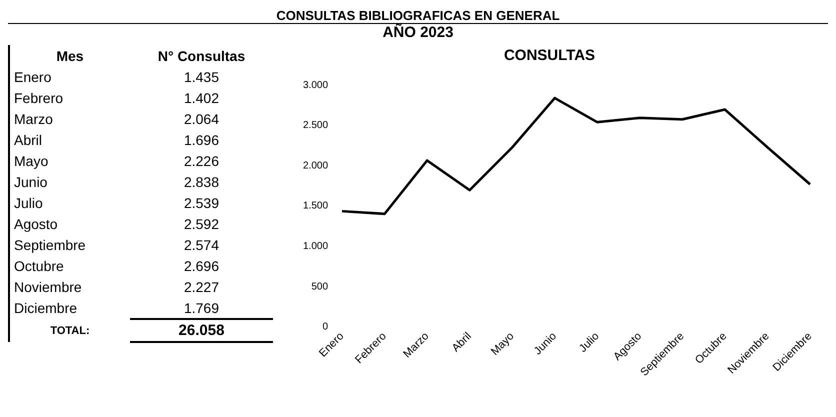 This screenshot has height=417, width=836. Describe the element at coordinates (201, 119) in the screenshot. I see `text: 2.064` at that location.